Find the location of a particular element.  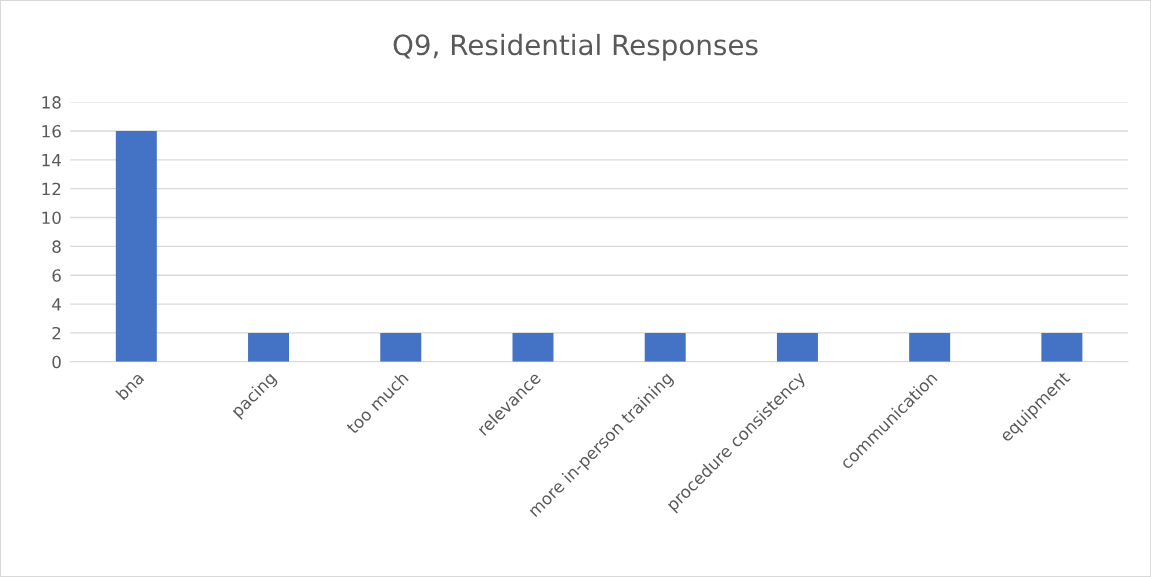

y-tick-label: 14 is located at coordinates (51, 160).